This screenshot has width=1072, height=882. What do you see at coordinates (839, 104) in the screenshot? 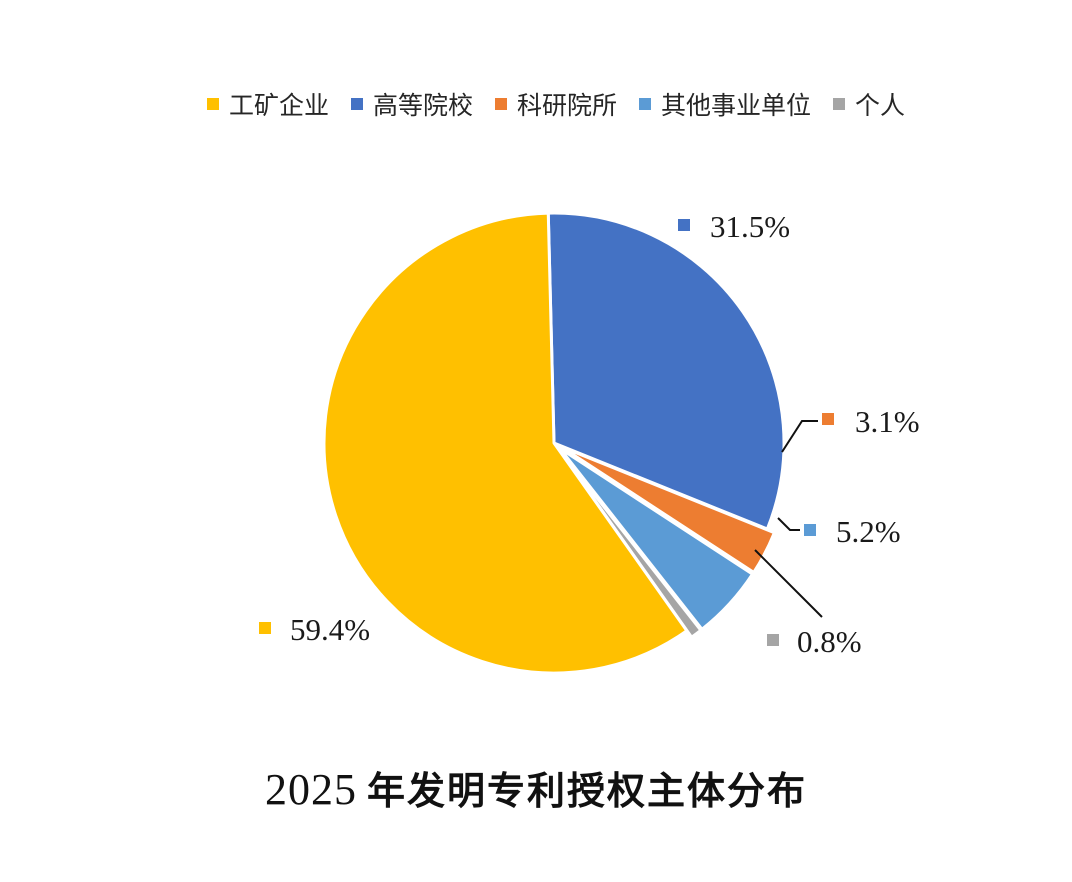
I see `legend-swatch-individuals` at bounding box center [839, 104].